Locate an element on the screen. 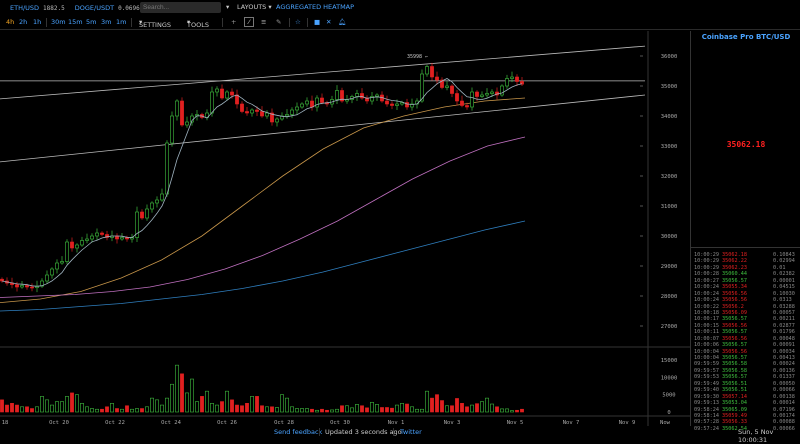 This screenshot has height=444, width=800. trade-price: 35060.44 is located at coordinates (734, 274).